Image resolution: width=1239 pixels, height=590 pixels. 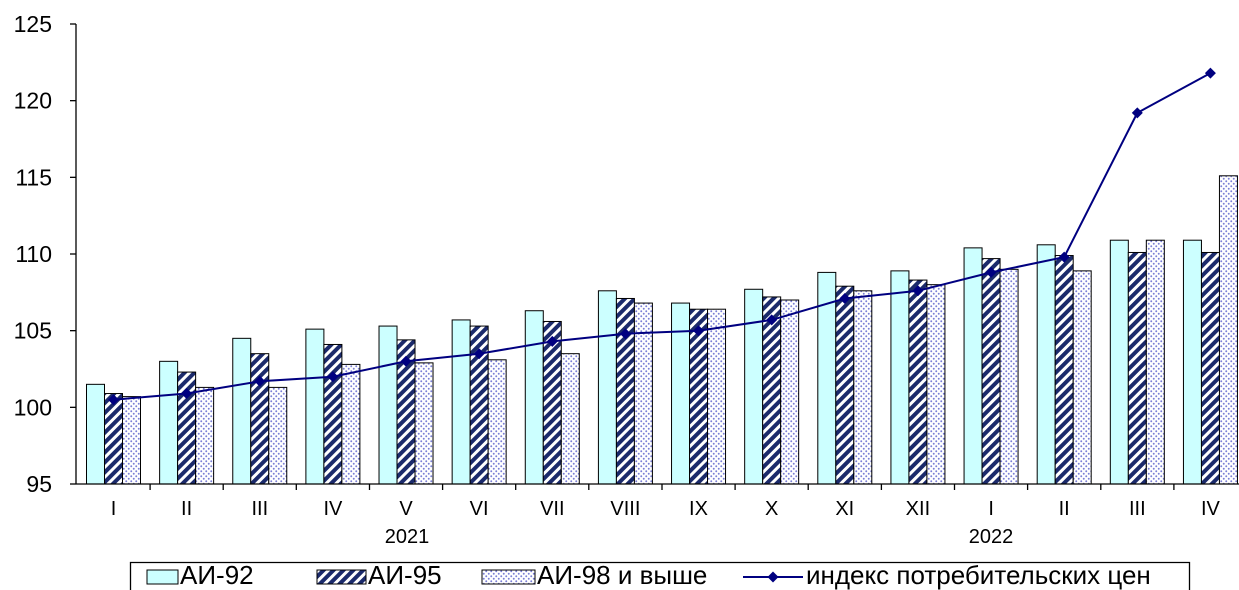 What do you see at coordinates (259, 509) in the screenshot?
I see `x-tick-label-3: III` at bounding box center [259, 509].